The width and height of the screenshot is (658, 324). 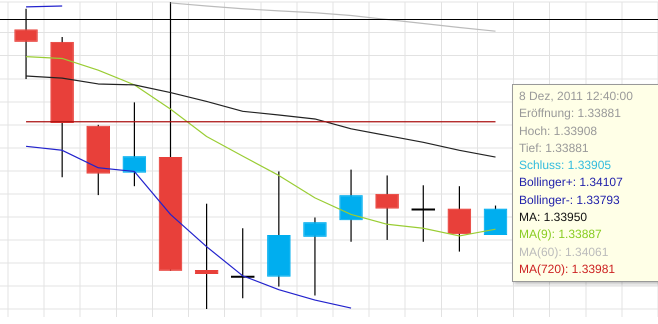 What do you see at coordinates (553, 217) in the screenshot?
I see `annotation: MA: 1.33950` at bounding box center [553, 217].